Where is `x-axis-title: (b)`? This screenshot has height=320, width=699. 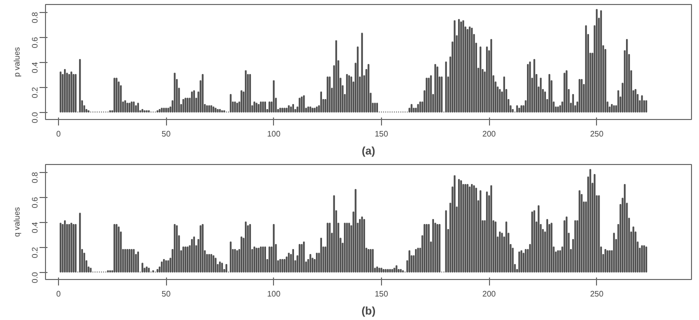
x-axis-title: (b) is located at coordinates (368, 312).